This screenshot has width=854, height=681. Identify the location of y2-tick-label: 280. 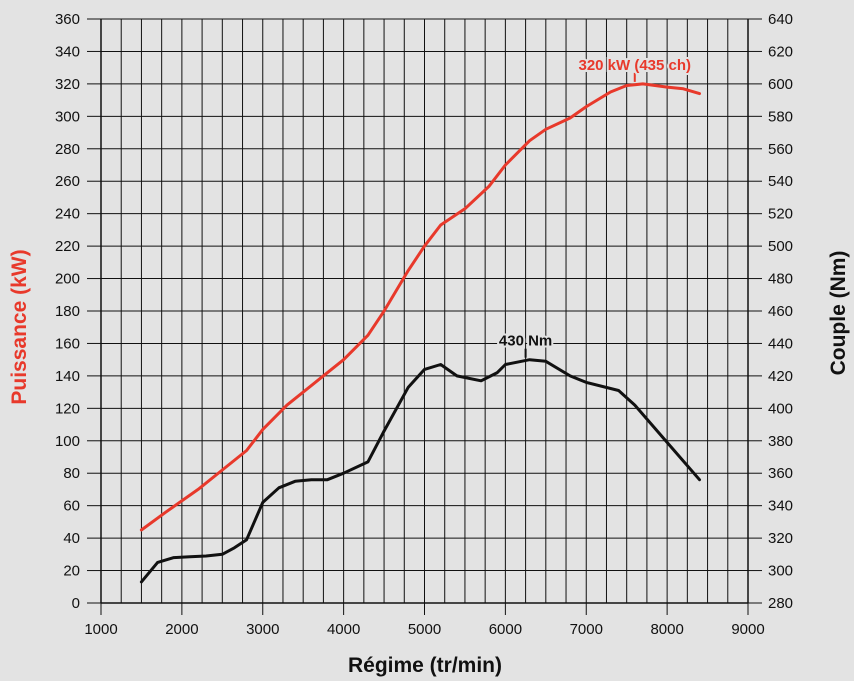
(780, 603).